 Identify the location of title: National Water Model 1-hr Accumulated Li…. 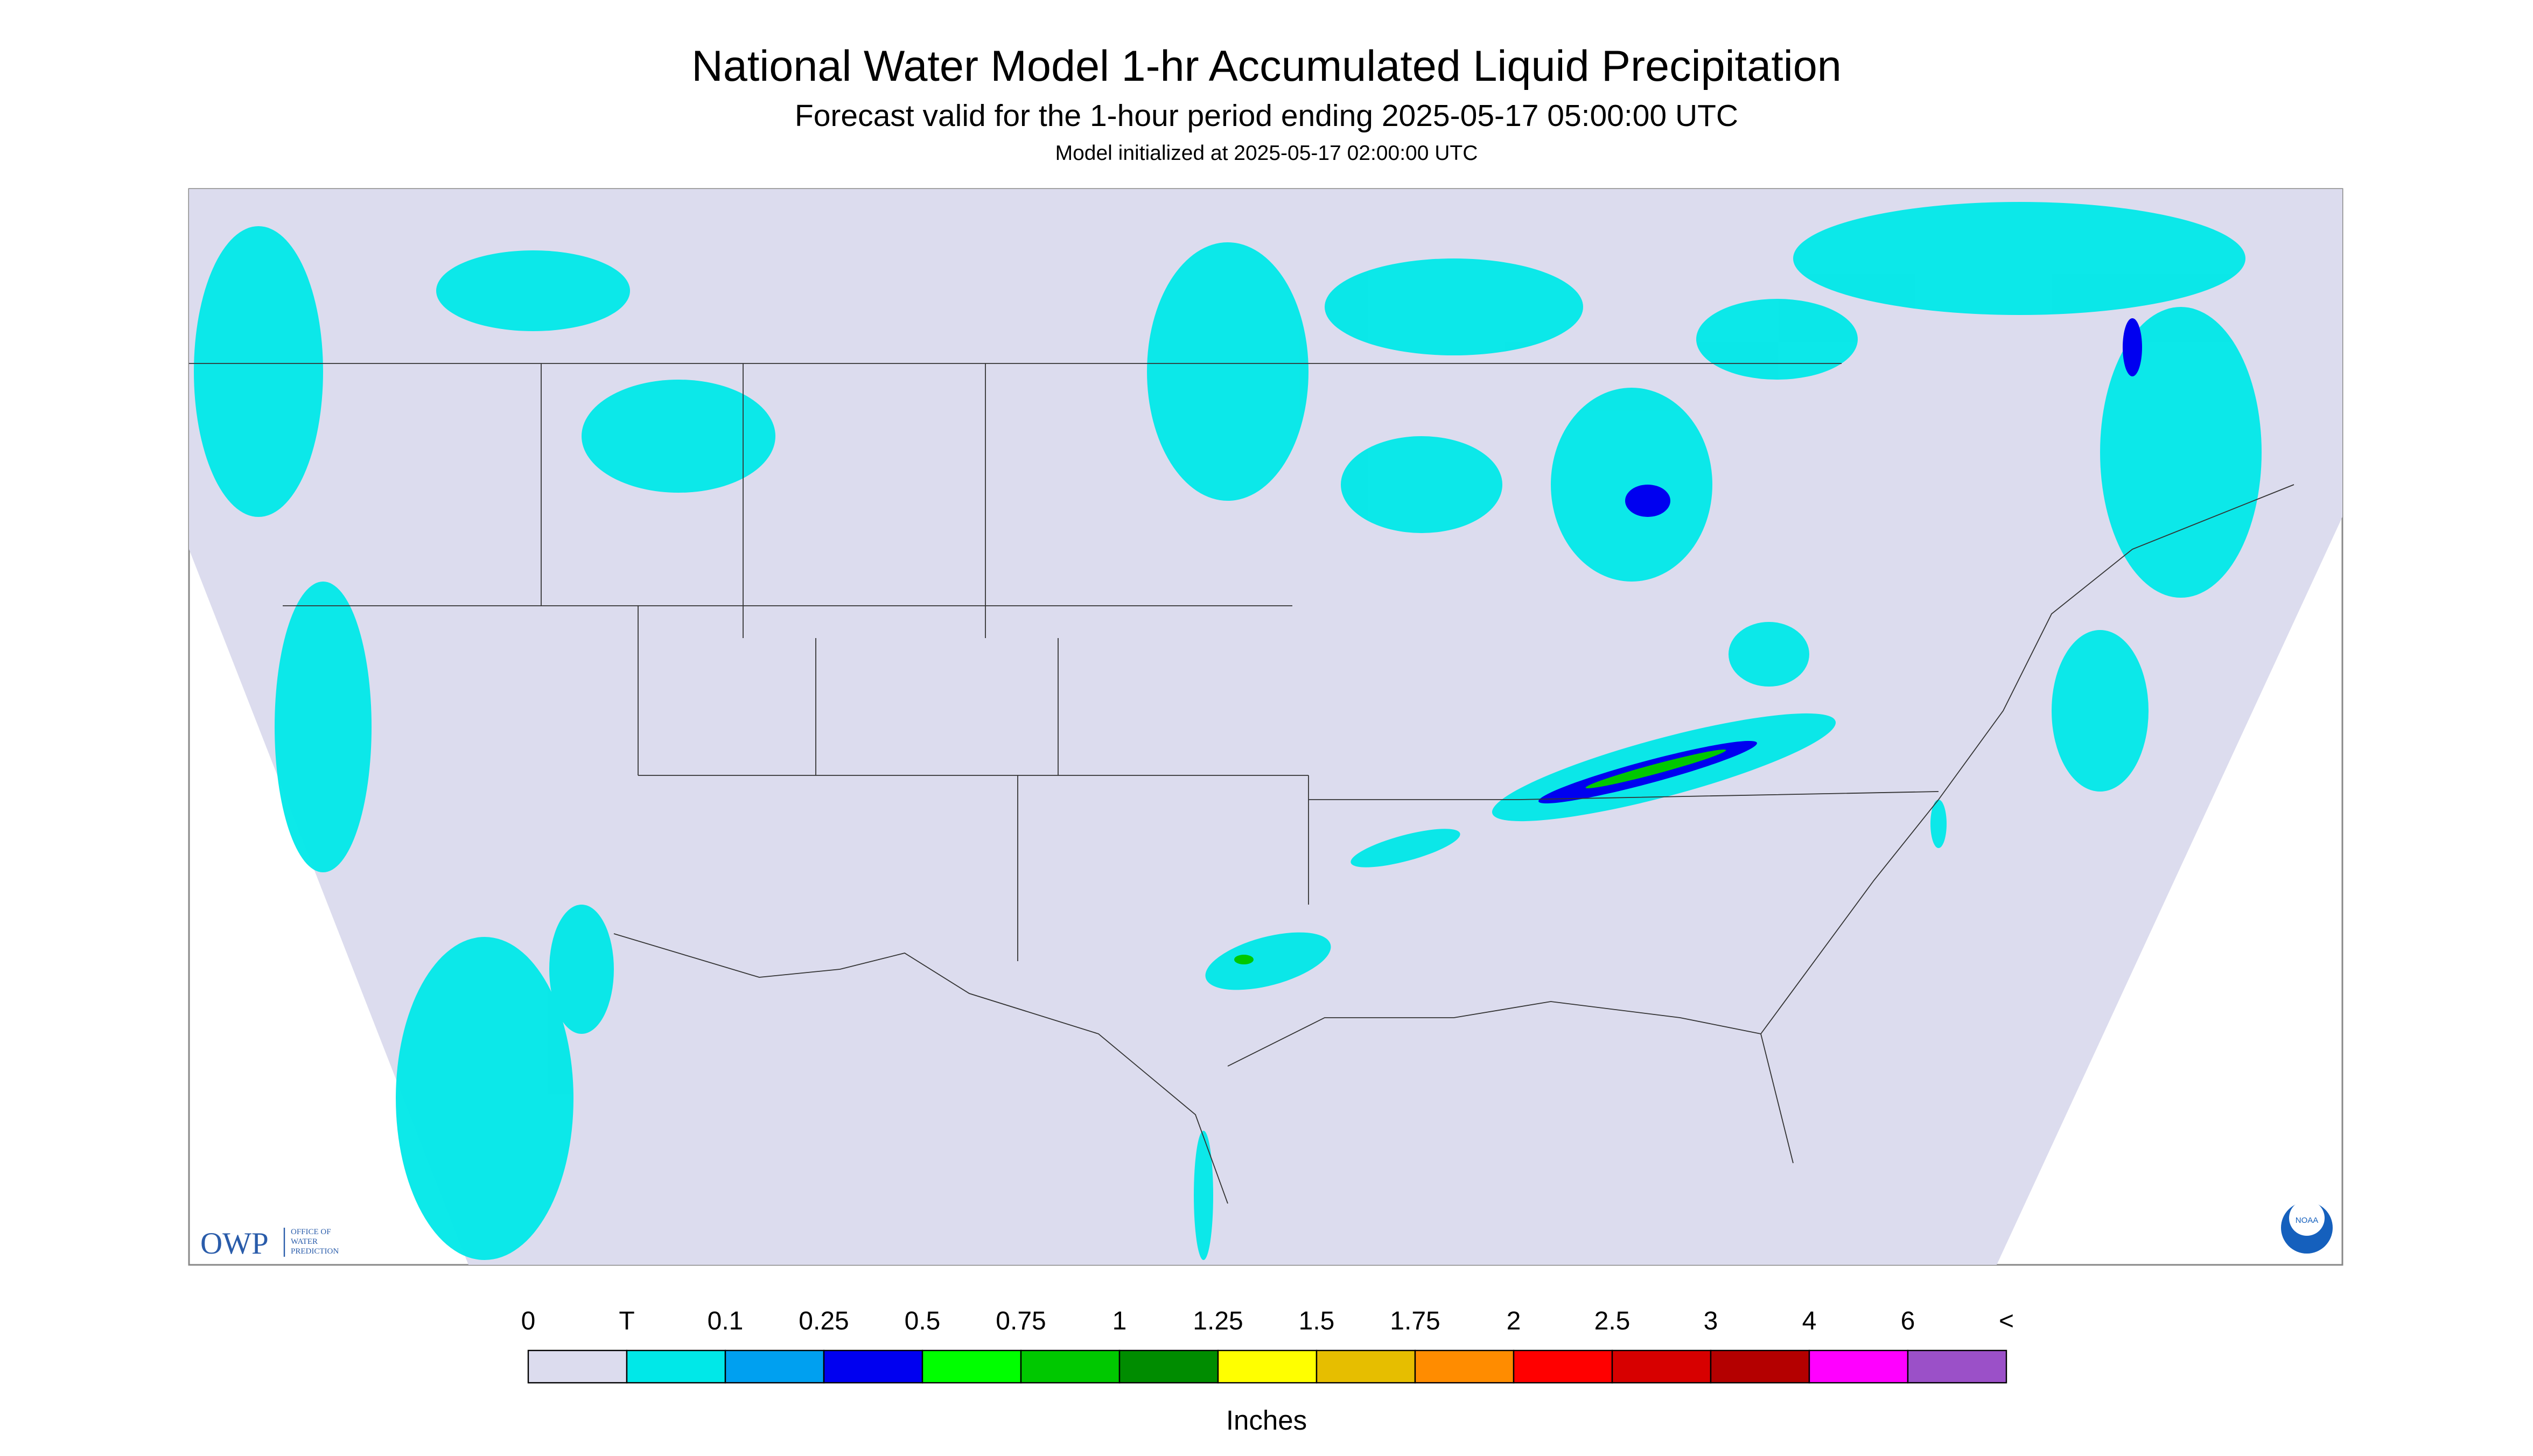
(1266, 66).